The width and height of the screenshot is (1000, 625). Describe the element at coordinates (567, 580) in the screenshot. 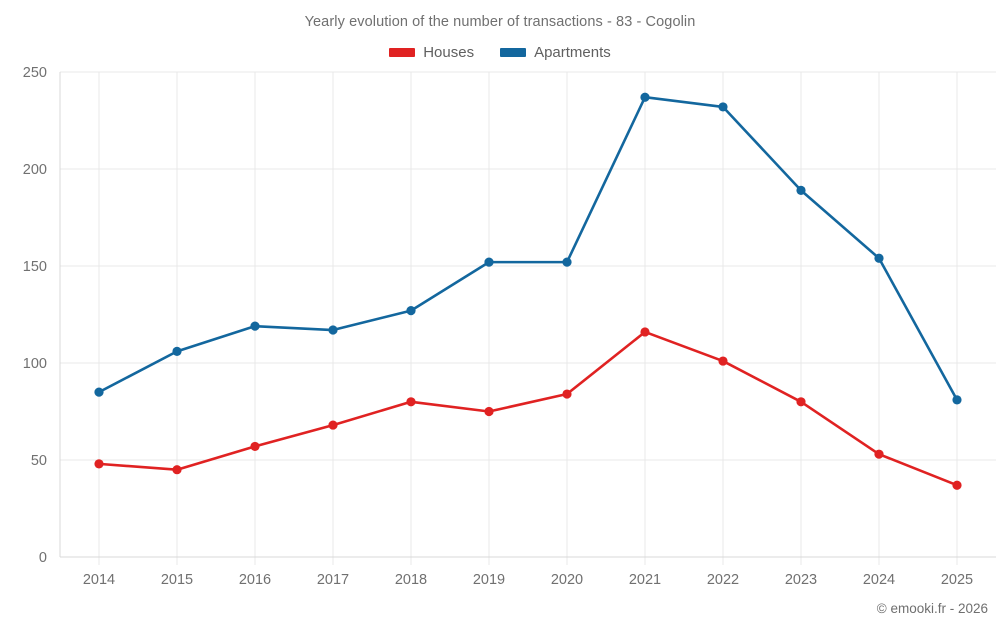

I see `x-axis-tick-label: 2020` at that location.